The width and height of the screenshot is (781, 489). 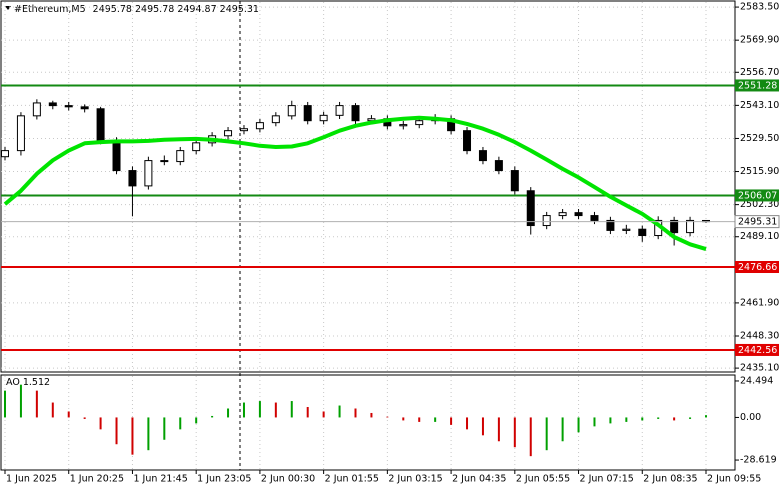 What do you see at coordinates (756, 380) in the screenshot?
I see `y-tick-label: 24.494` at bounding box center [756, 380].